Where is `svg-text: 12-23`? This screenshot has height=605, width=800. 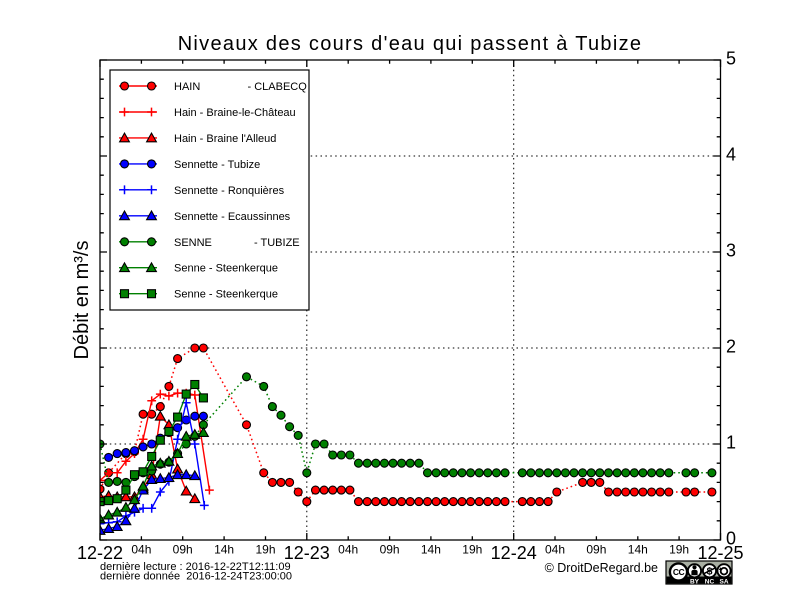
svg-text: 12-23 is located at coordinates (307, 553).